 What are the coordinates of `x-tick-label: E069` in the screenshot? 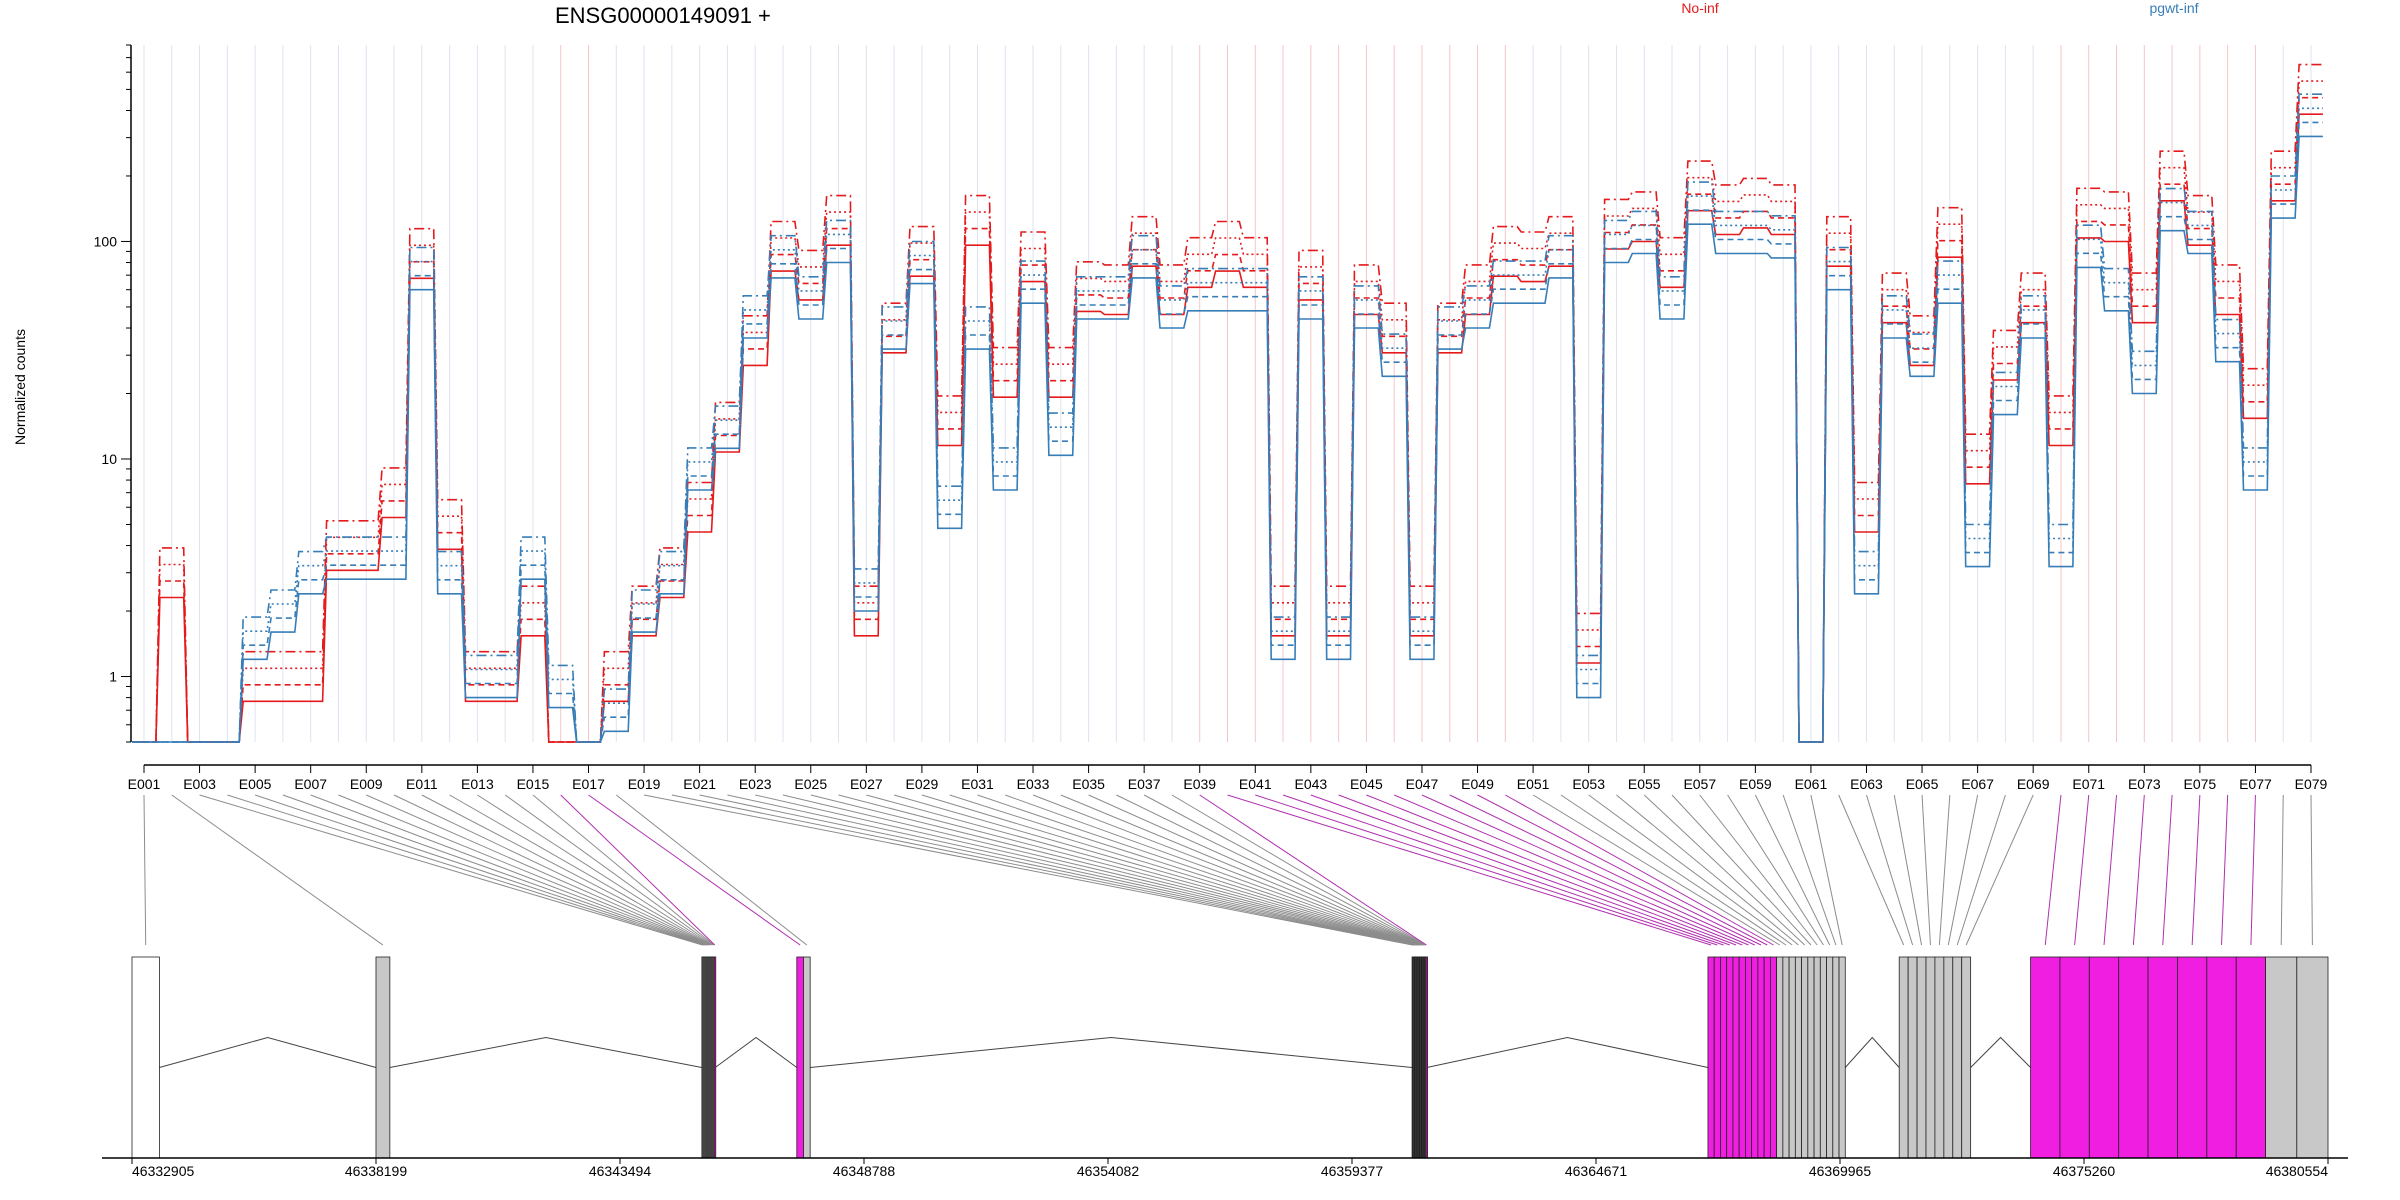 It's located at (2033, 784).